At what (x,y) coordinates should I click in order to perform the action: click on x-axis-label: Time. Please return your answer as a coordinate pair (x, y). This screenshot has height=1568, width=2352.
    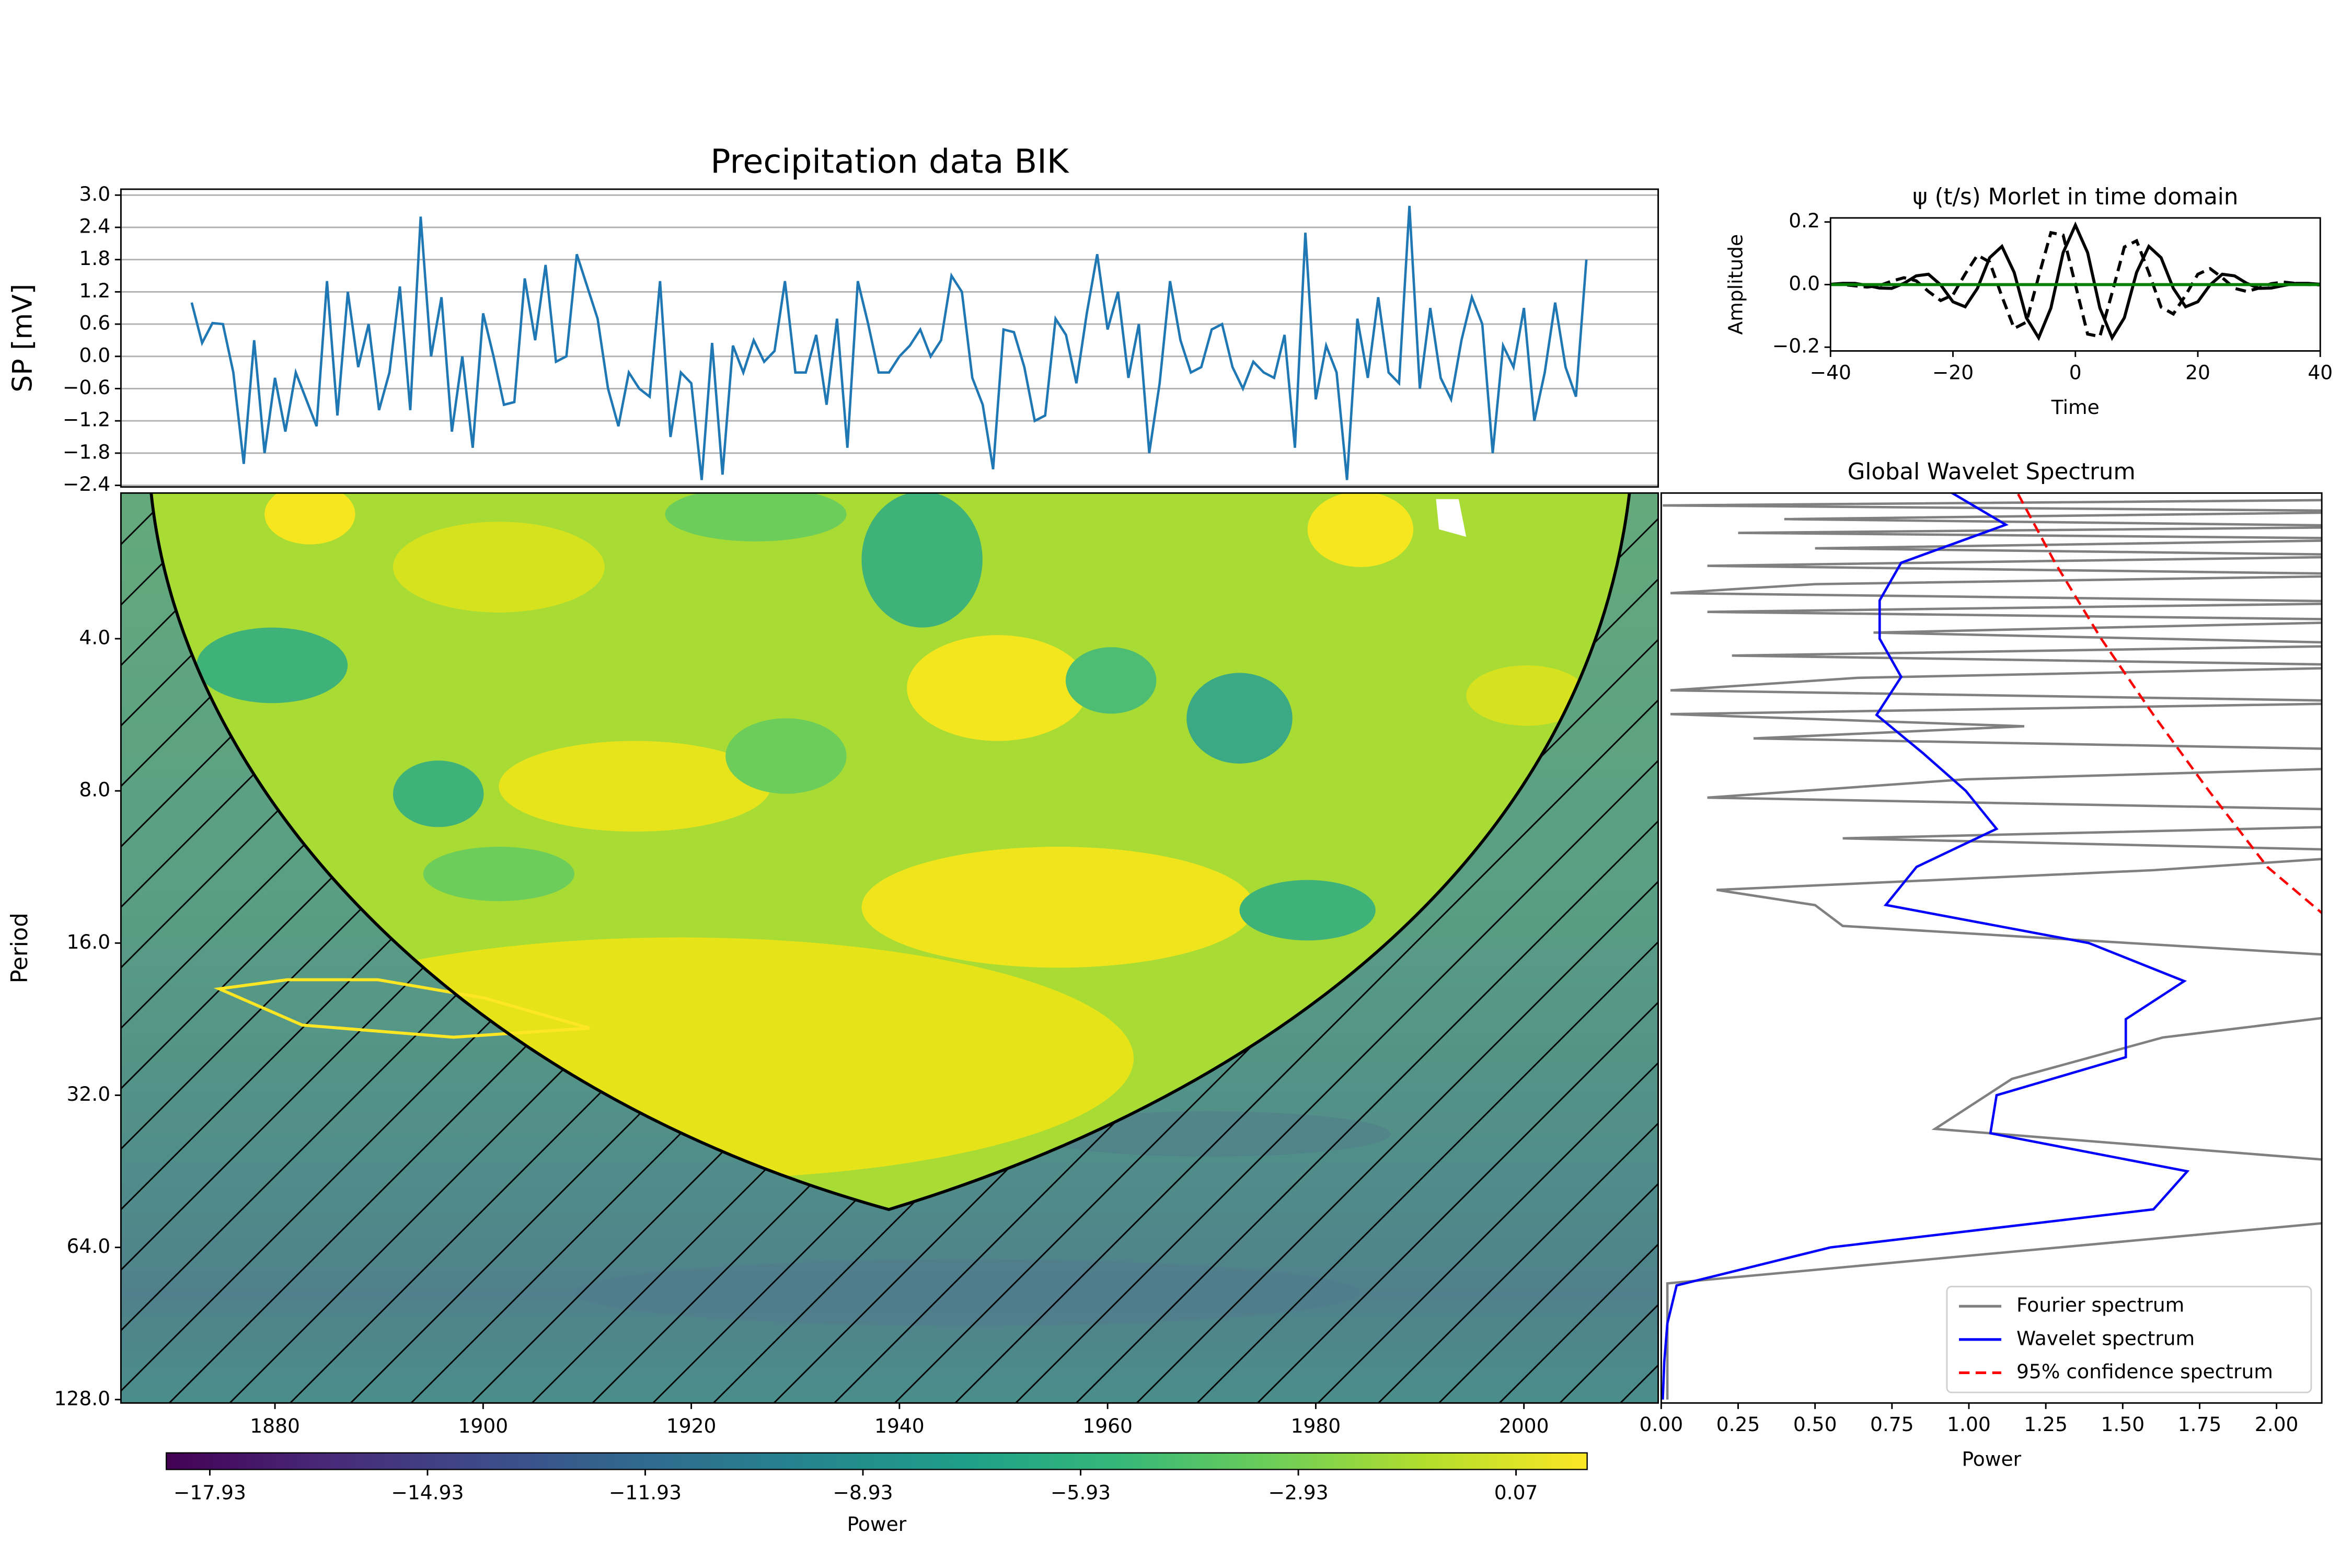
    Looking at the image, I should click on (2075, 407).